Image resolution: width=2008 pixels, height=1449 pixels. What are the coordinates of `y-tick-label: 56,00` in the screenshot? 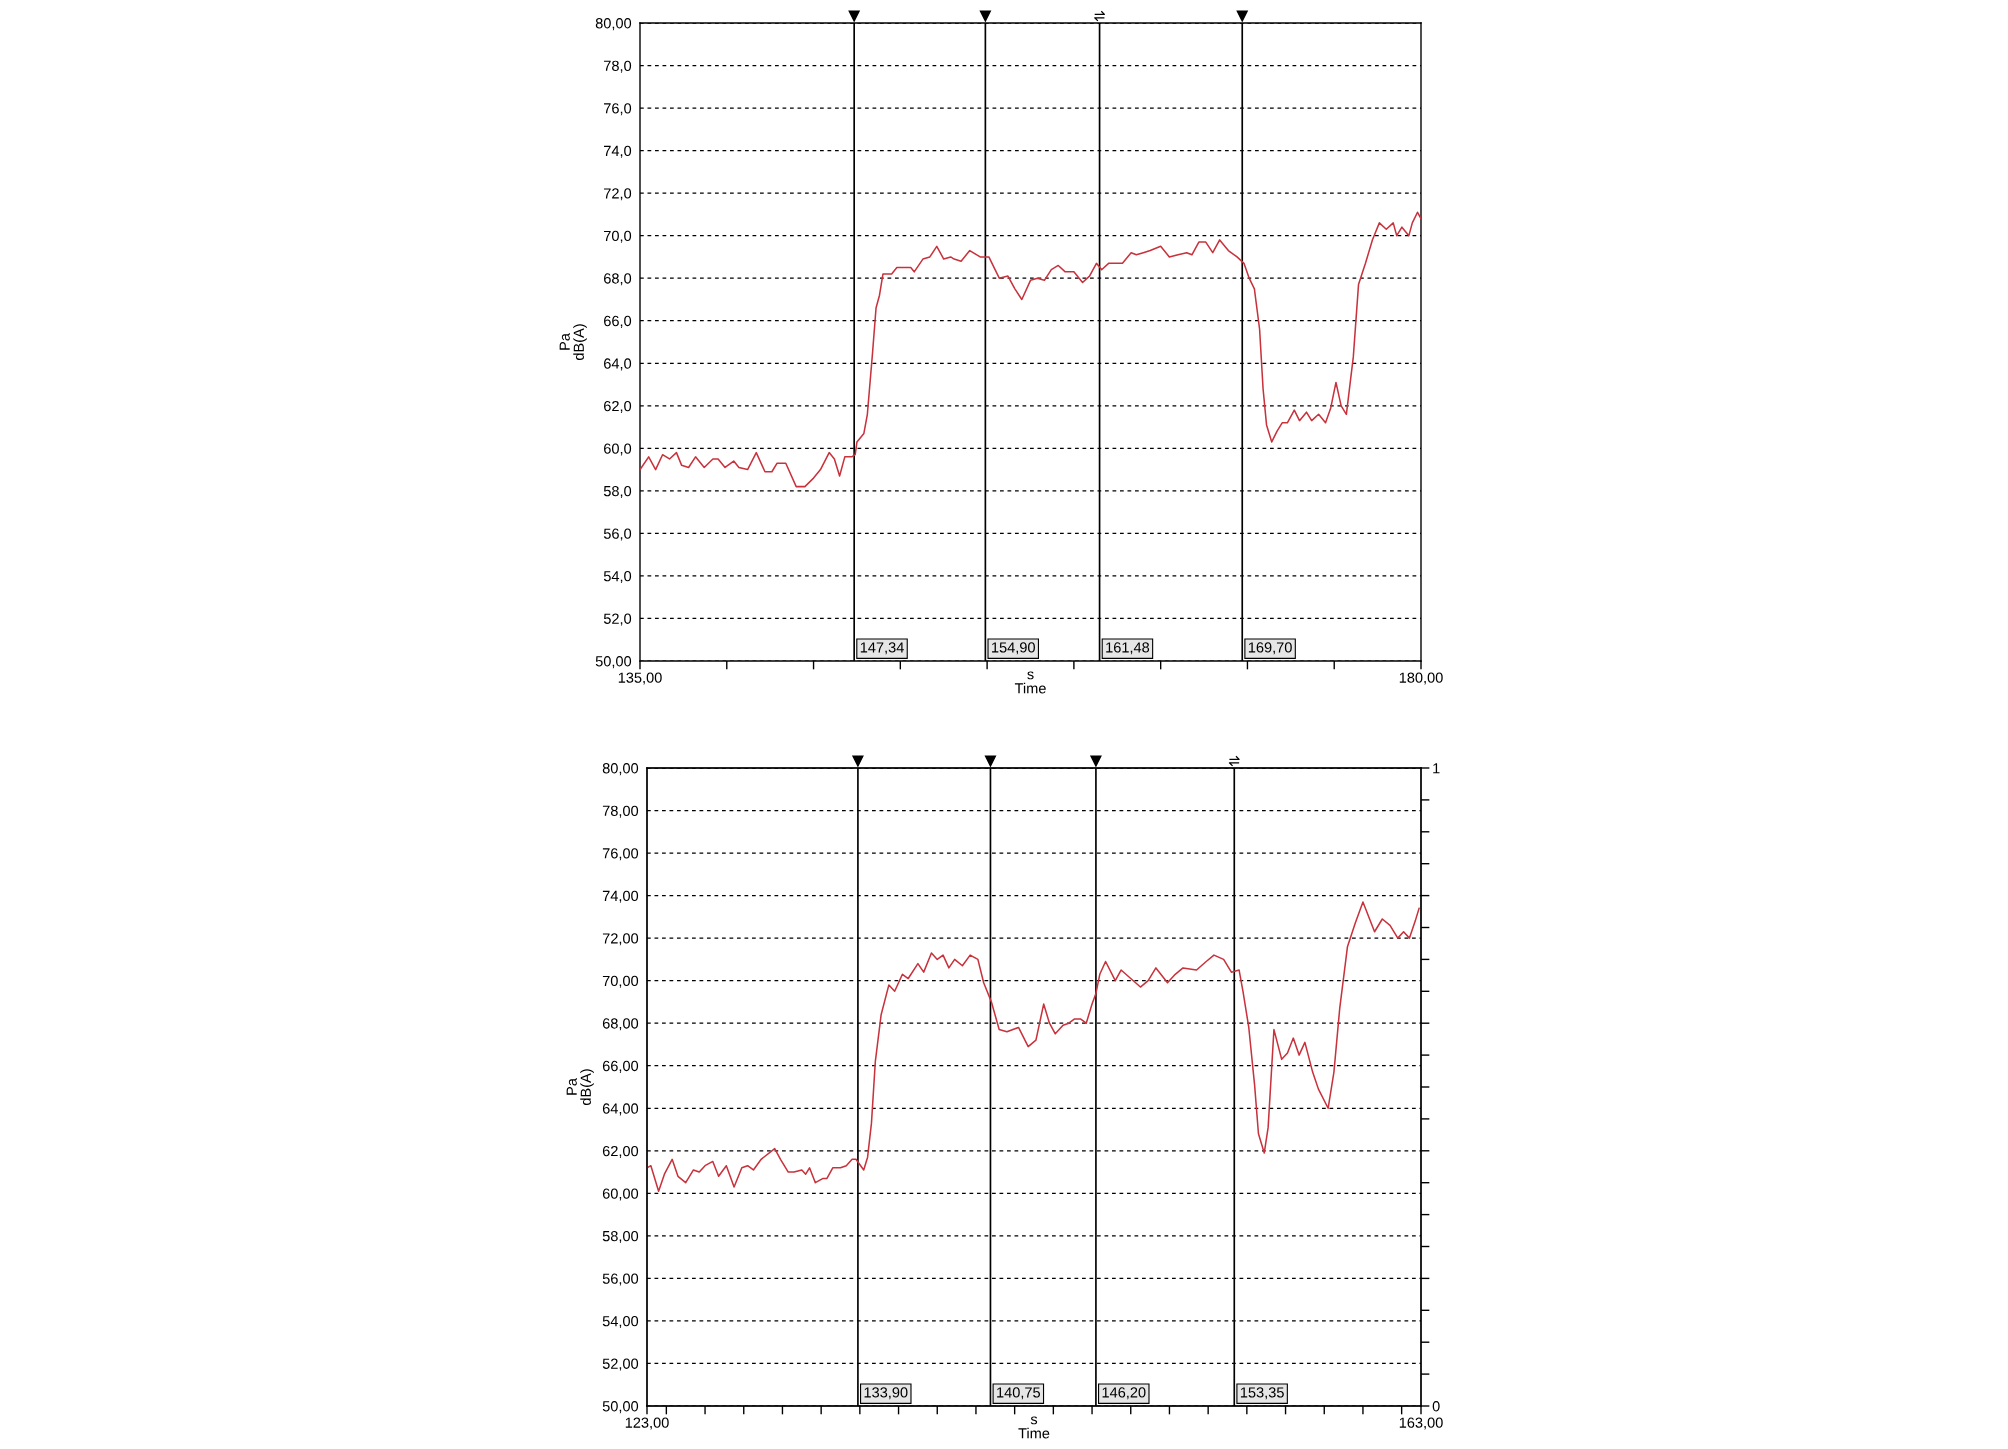 It's located at (620, 1279).